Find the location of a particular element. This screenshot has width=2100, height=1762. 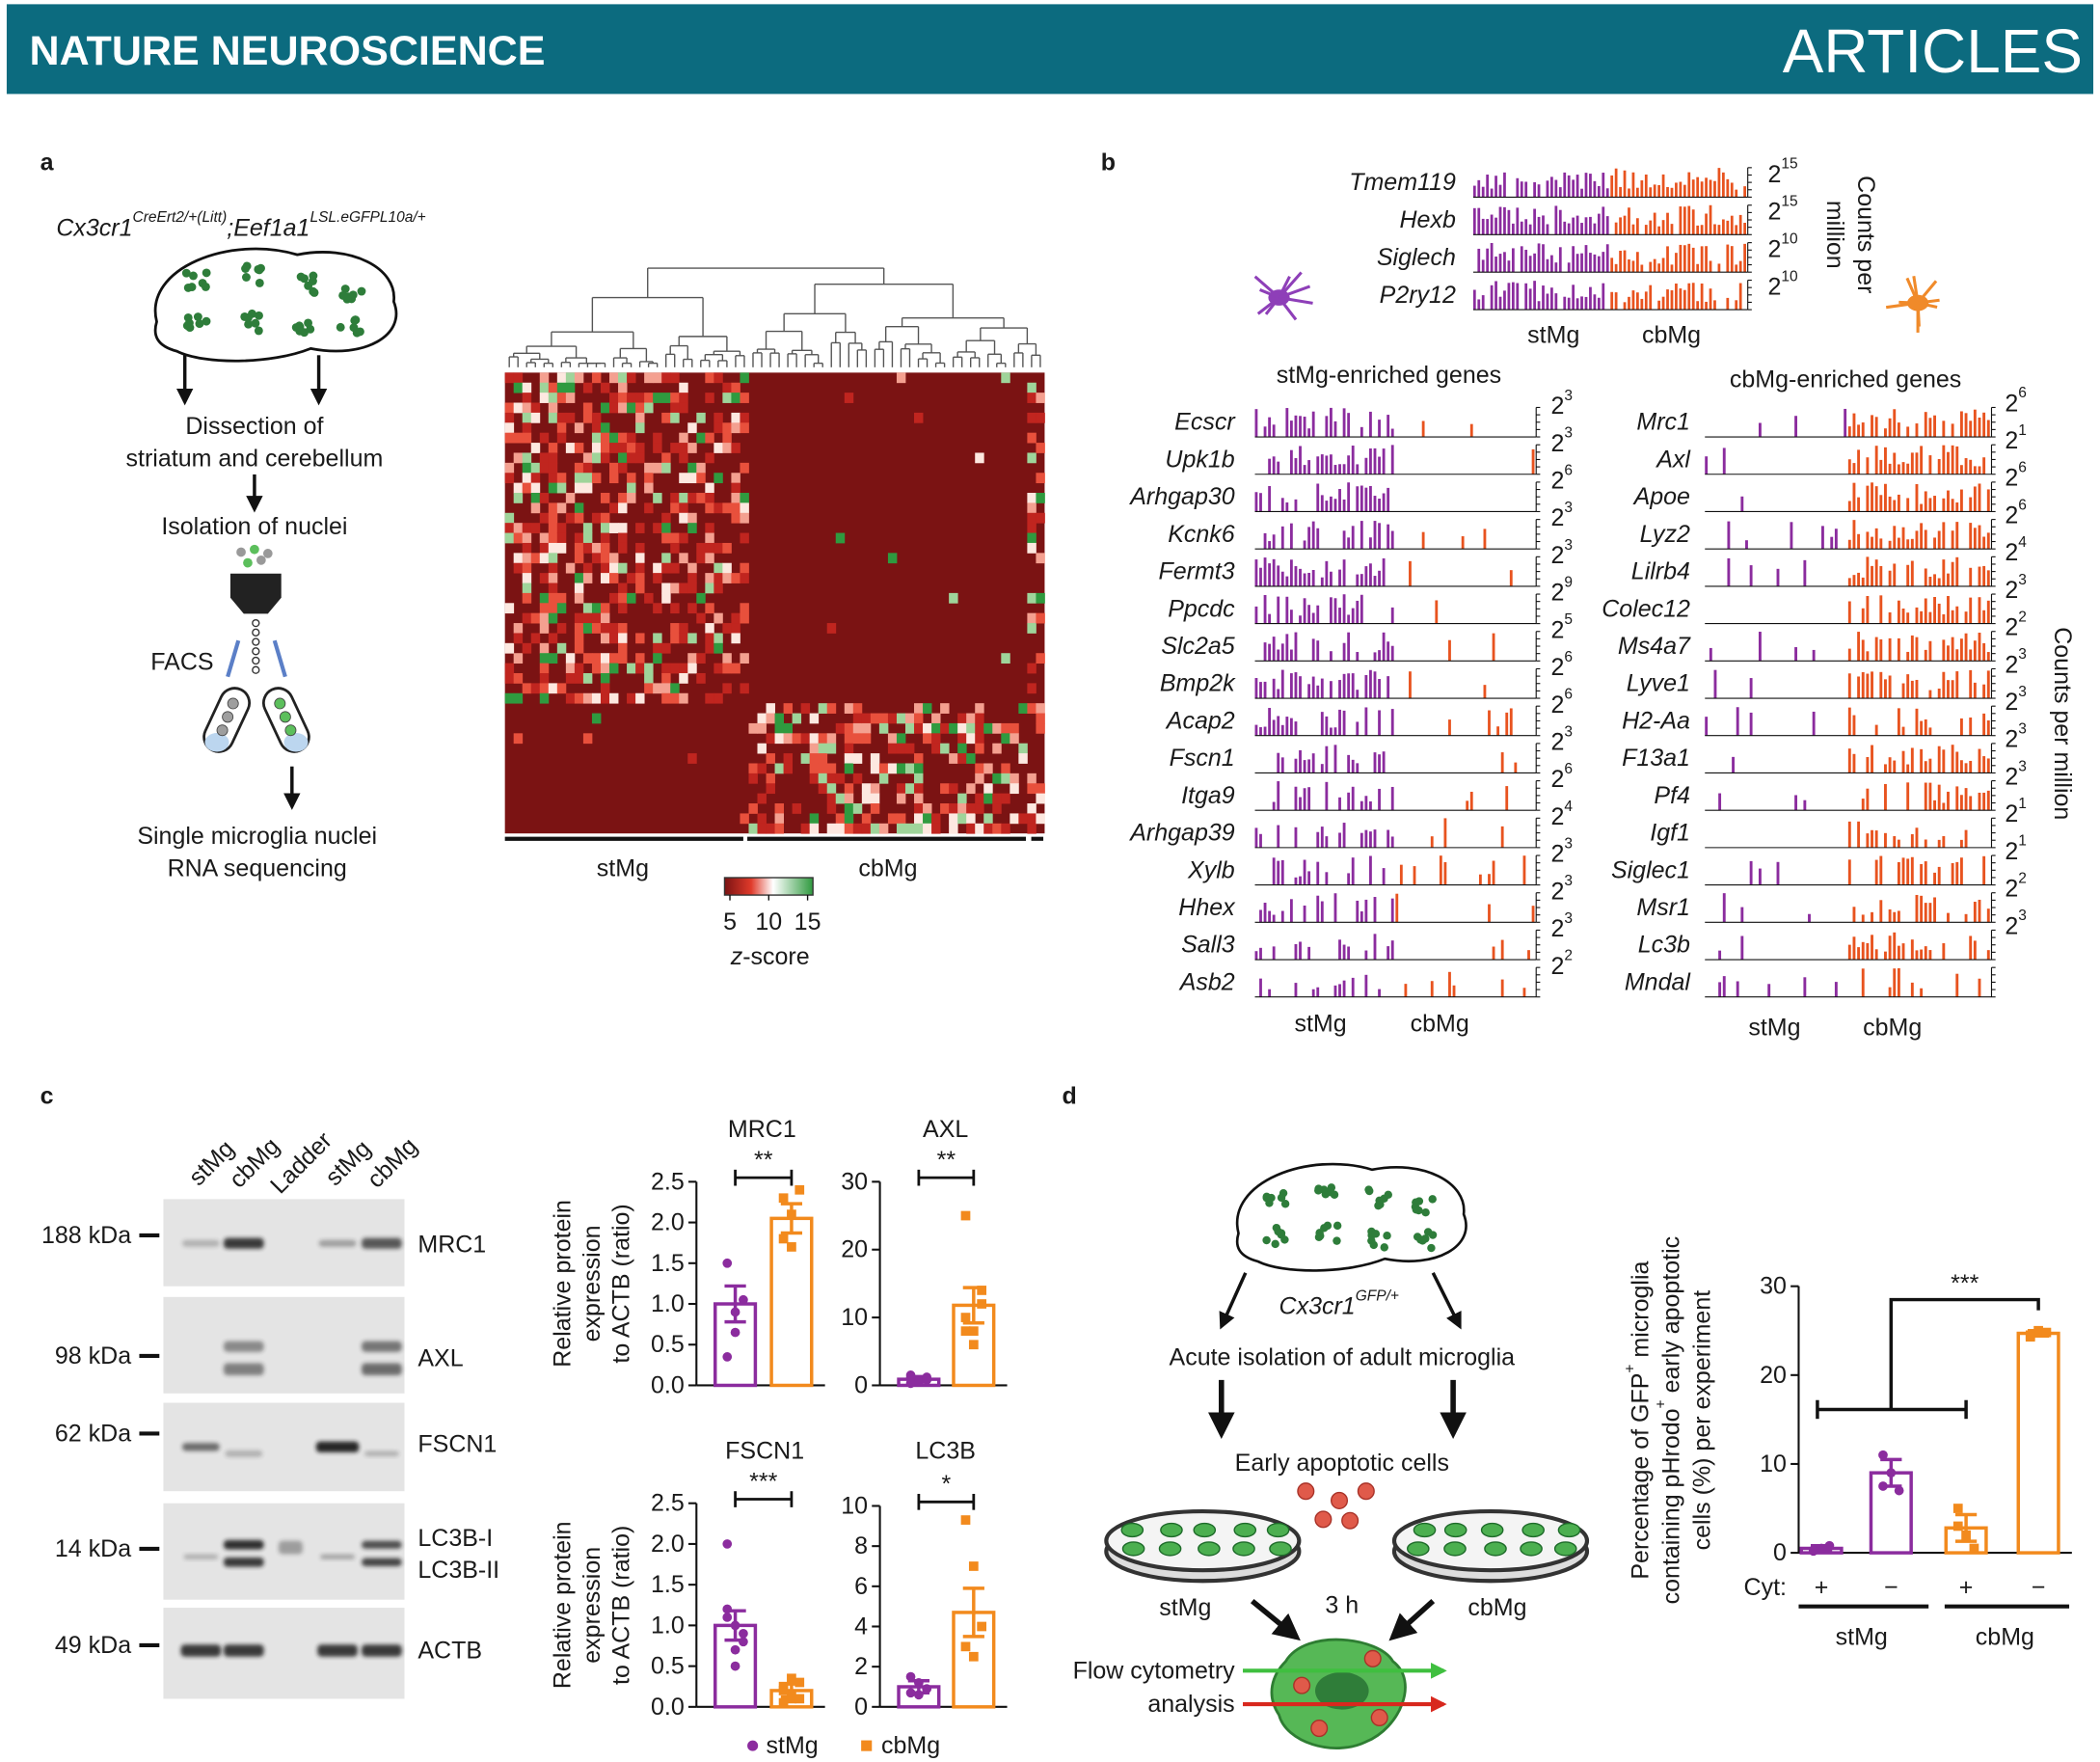

data-point is located at coordinates (965, 1331).